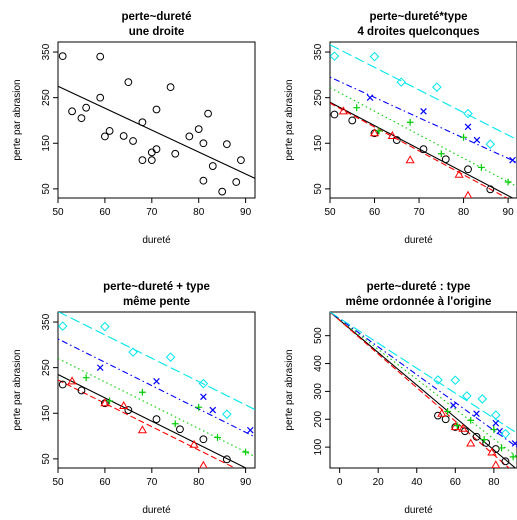 The height and width of the screenshot is (520, 517). I want to click on fit-line-green, so click(423, 137).